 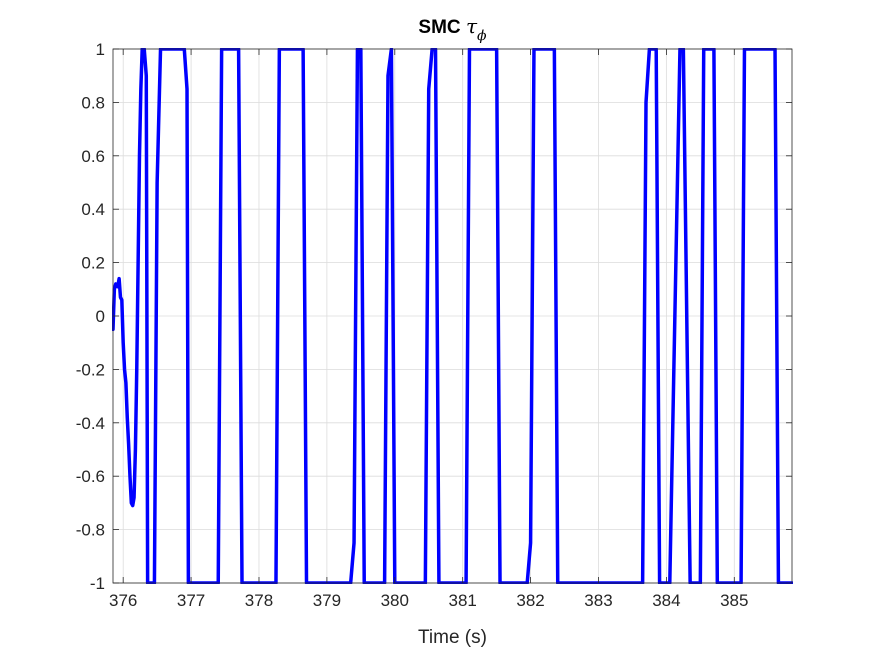 I want to click on top-mask, so click(x=437, y=24).